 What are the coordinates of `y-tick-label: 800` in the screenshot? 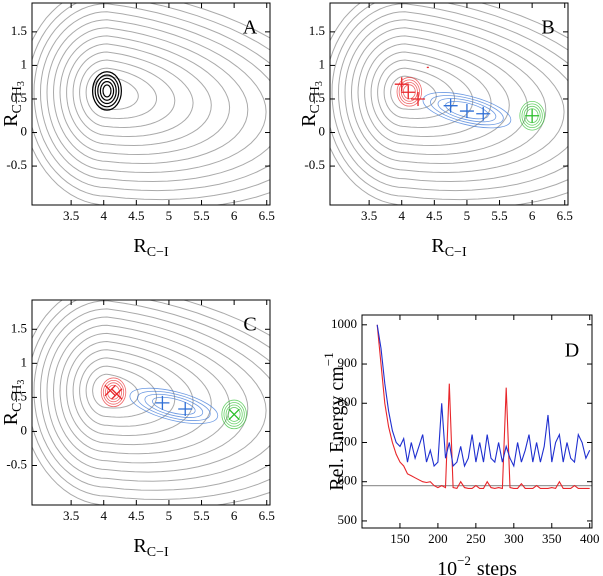 It's located at (348, 401).